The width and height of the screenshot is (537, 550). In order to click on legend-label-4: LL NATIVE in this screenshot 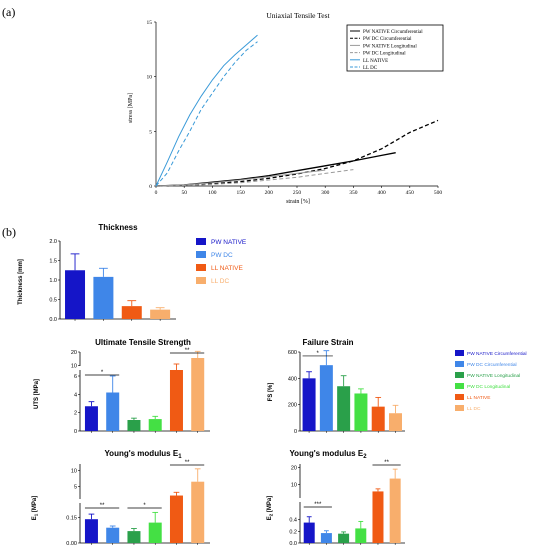, I will do `click(478, 398)`.